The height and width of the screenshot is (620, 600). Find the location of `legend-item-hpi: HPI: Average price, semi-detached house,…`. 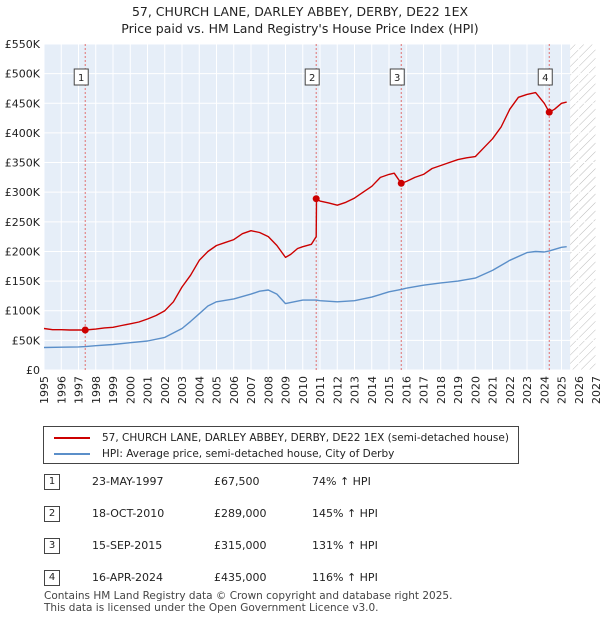

legend-item-hpi: HPI: Average price, semi-detached house,… is located at coordinates (224, 454).